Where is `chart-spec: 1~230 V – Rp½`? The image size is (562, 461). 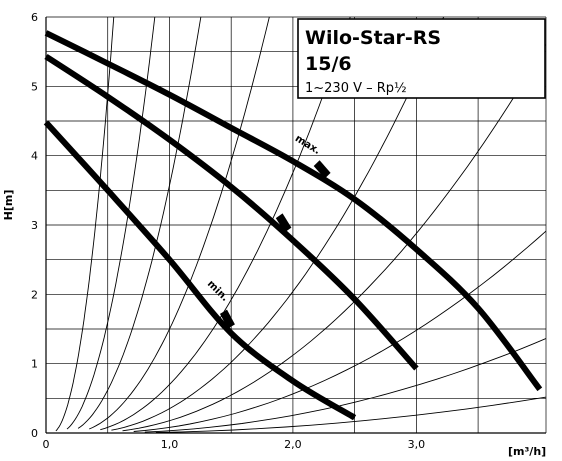 chart-spec: 1~230 V – Rp½ is located at coordinates (356, 88).